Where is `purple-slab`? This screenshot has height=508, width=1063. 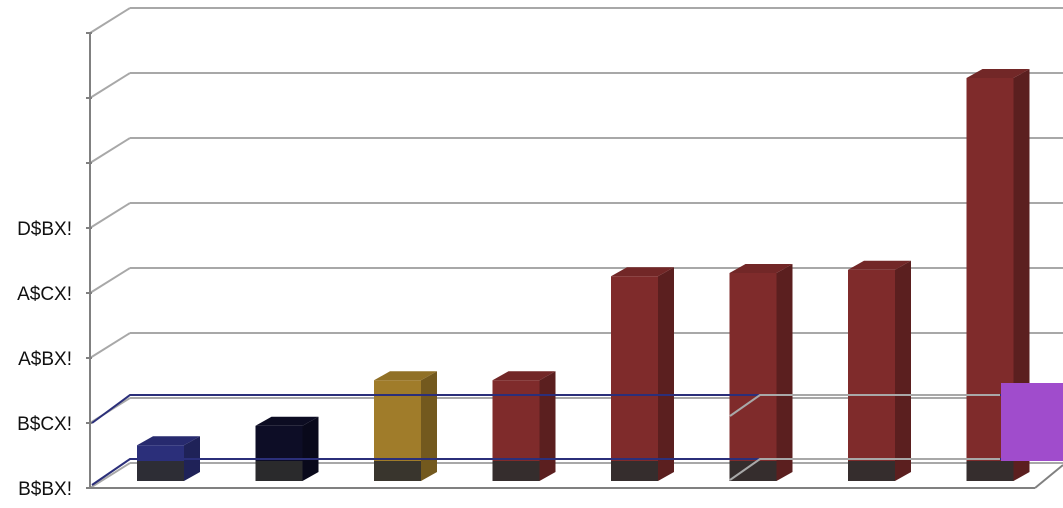 purple-slab is located at coordinates (1032, 422).